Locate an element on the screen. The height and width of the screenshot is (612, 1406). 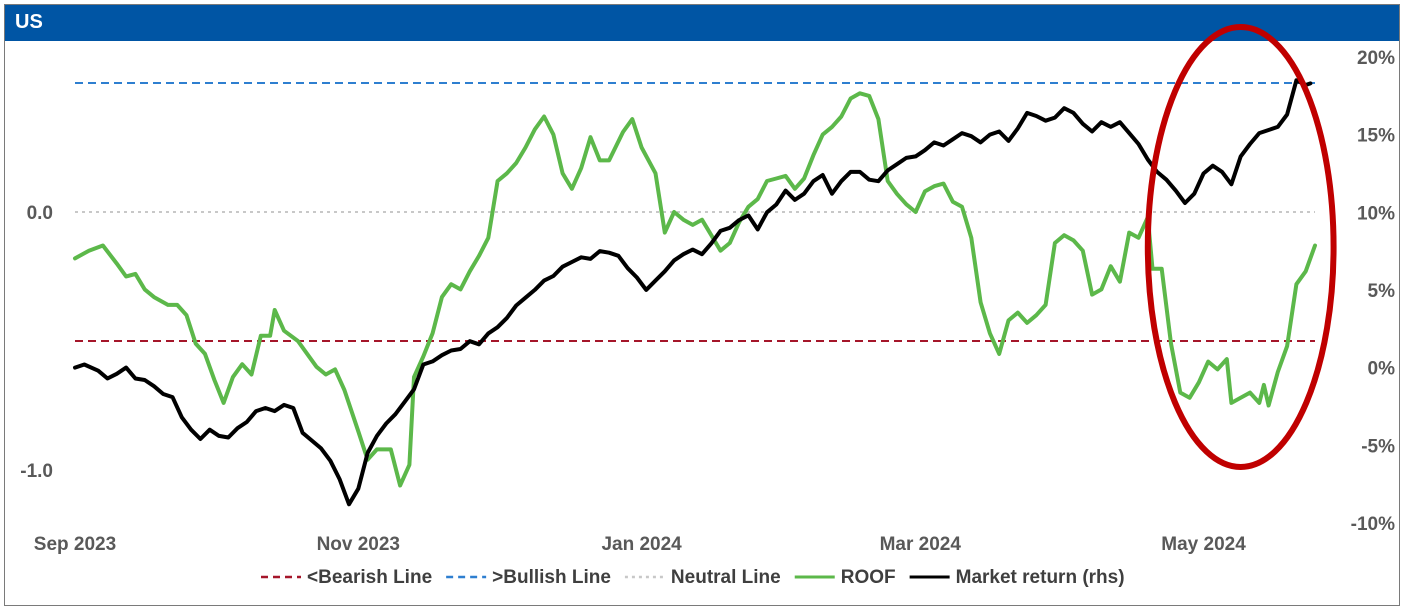
y-right-tick-label: 20% is located at coordinates (1376, 58).